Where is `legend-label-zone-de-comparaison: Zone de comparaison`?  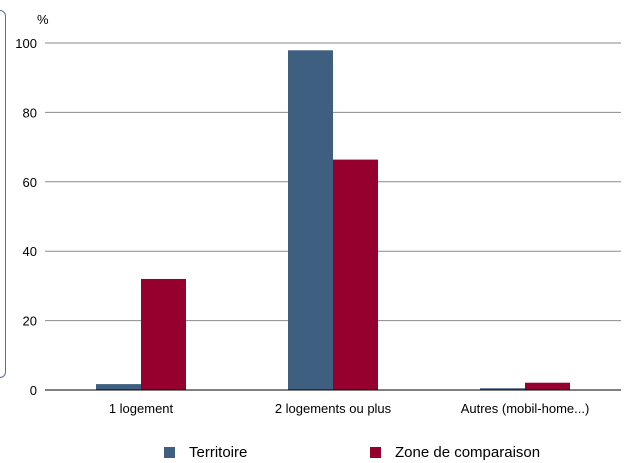
legend-label-zone-de-comparaison: Zone de comparaison is located at coordinates (468, 452).